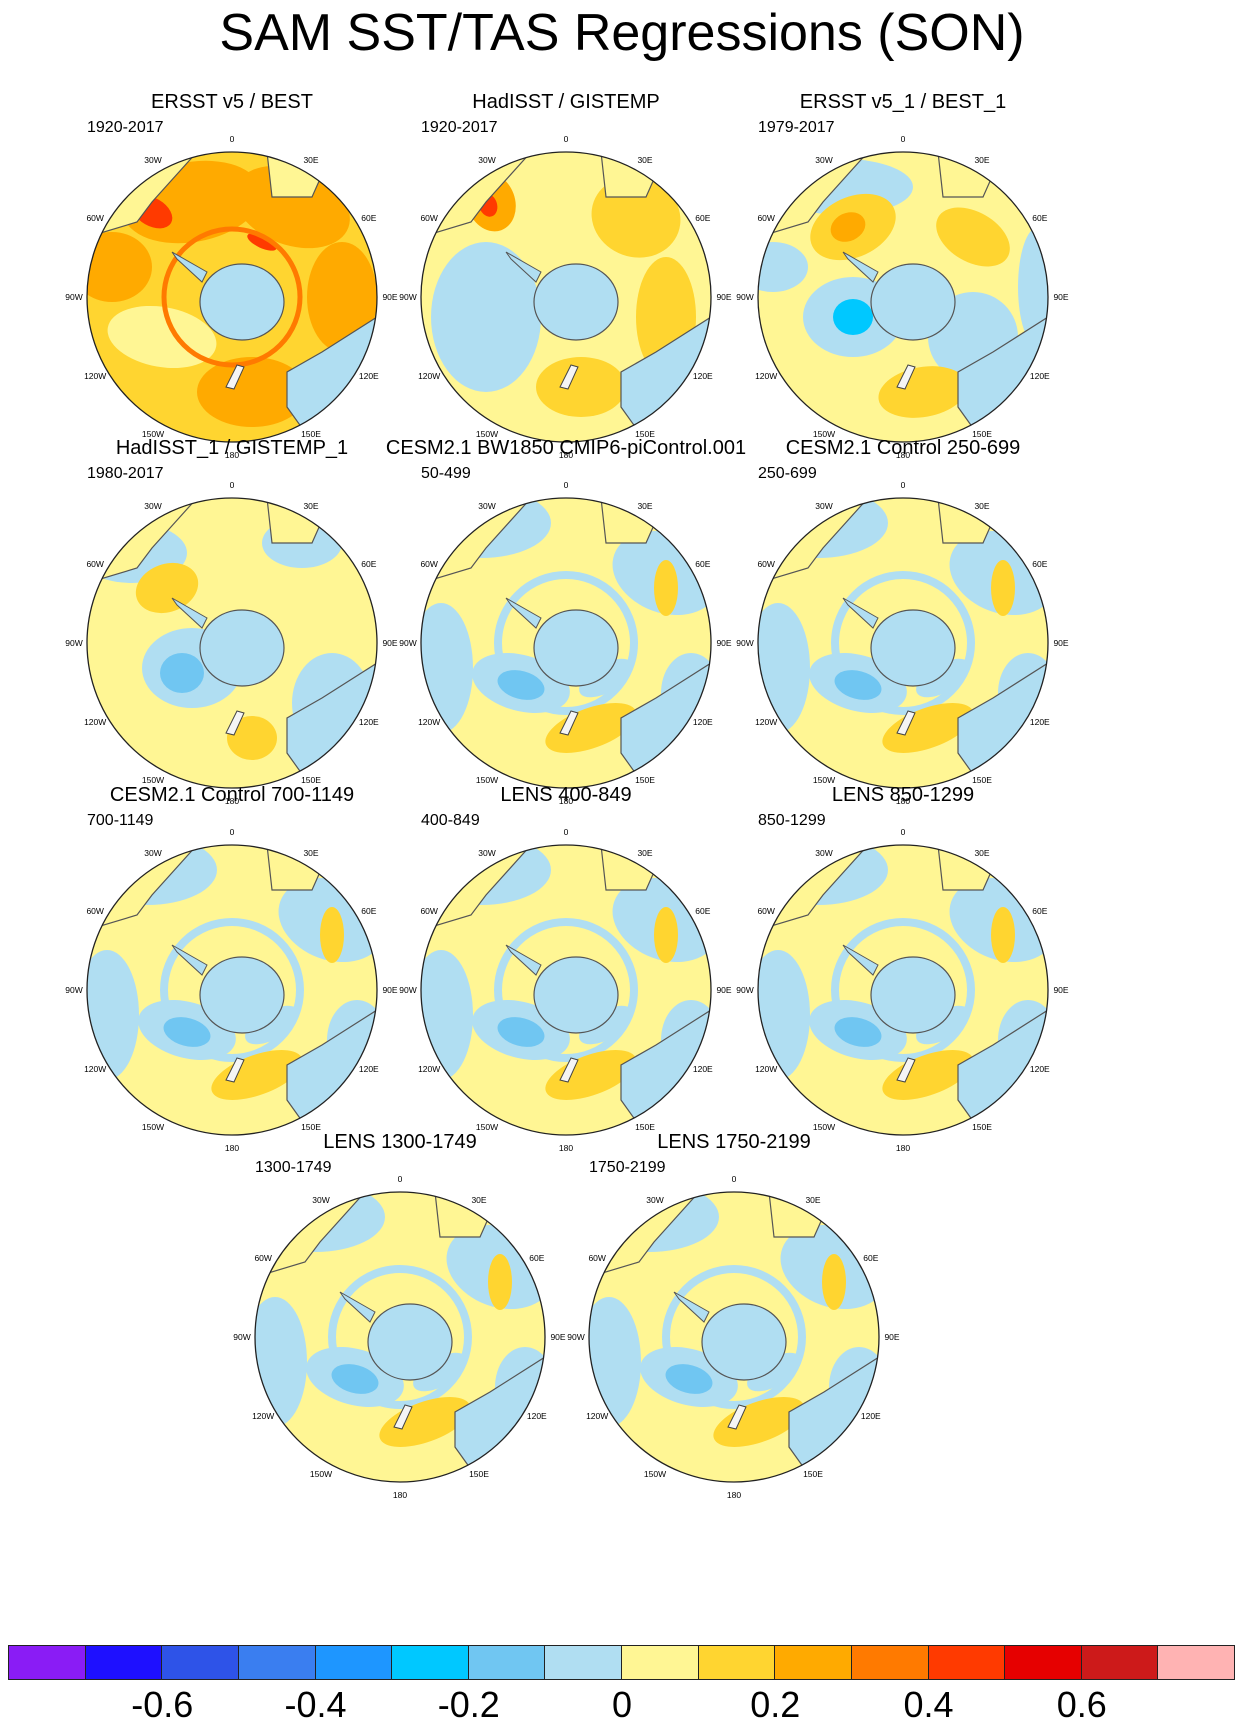 This screenshot has width=1244, height=1726. What do you see at coordinates (928, 1704) in the screenshot?
I see `colorbar-tick-label: 0.4` at bounding box center [928, 1704].